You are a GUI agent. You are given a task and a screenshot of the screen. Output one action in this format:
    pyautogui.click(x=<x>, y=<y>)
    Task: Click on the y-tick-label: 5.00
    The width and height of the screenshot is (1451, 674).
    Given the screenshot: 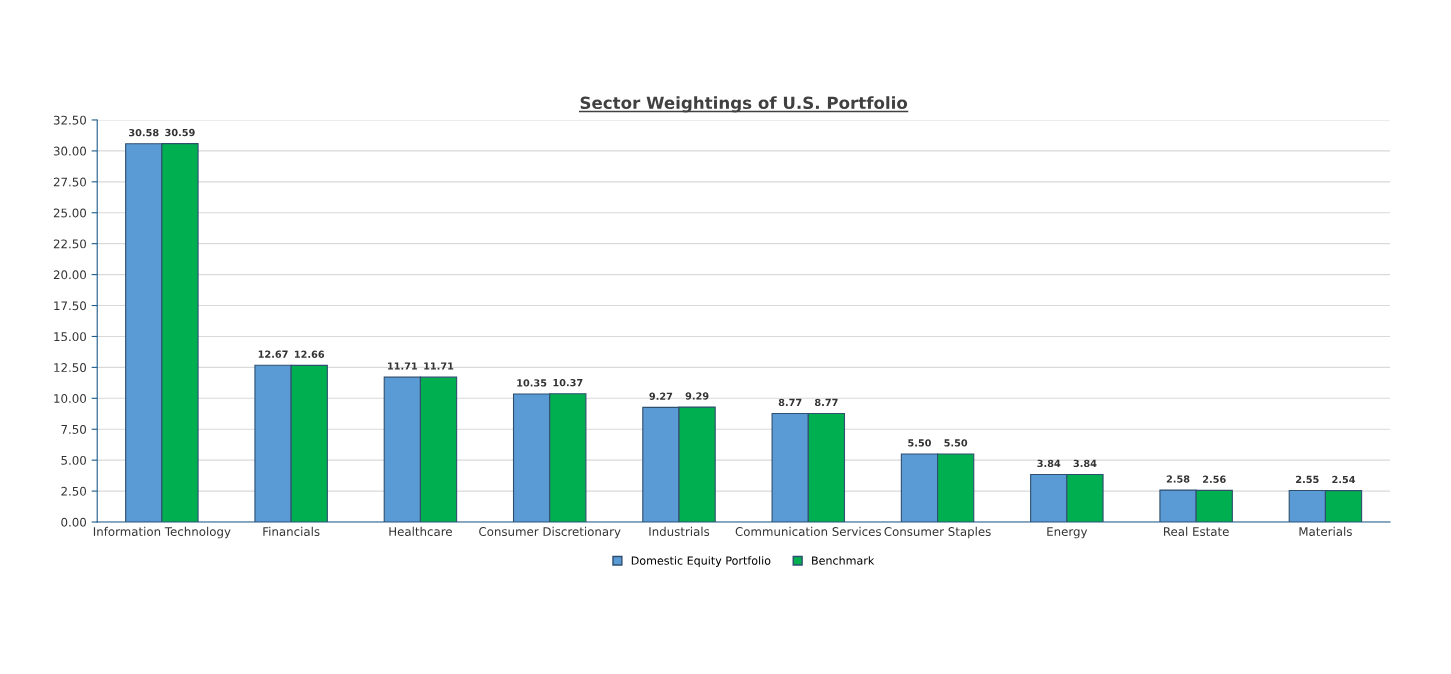 What is the action you would take?
    pyautogui.click(x=74, y=460)
    